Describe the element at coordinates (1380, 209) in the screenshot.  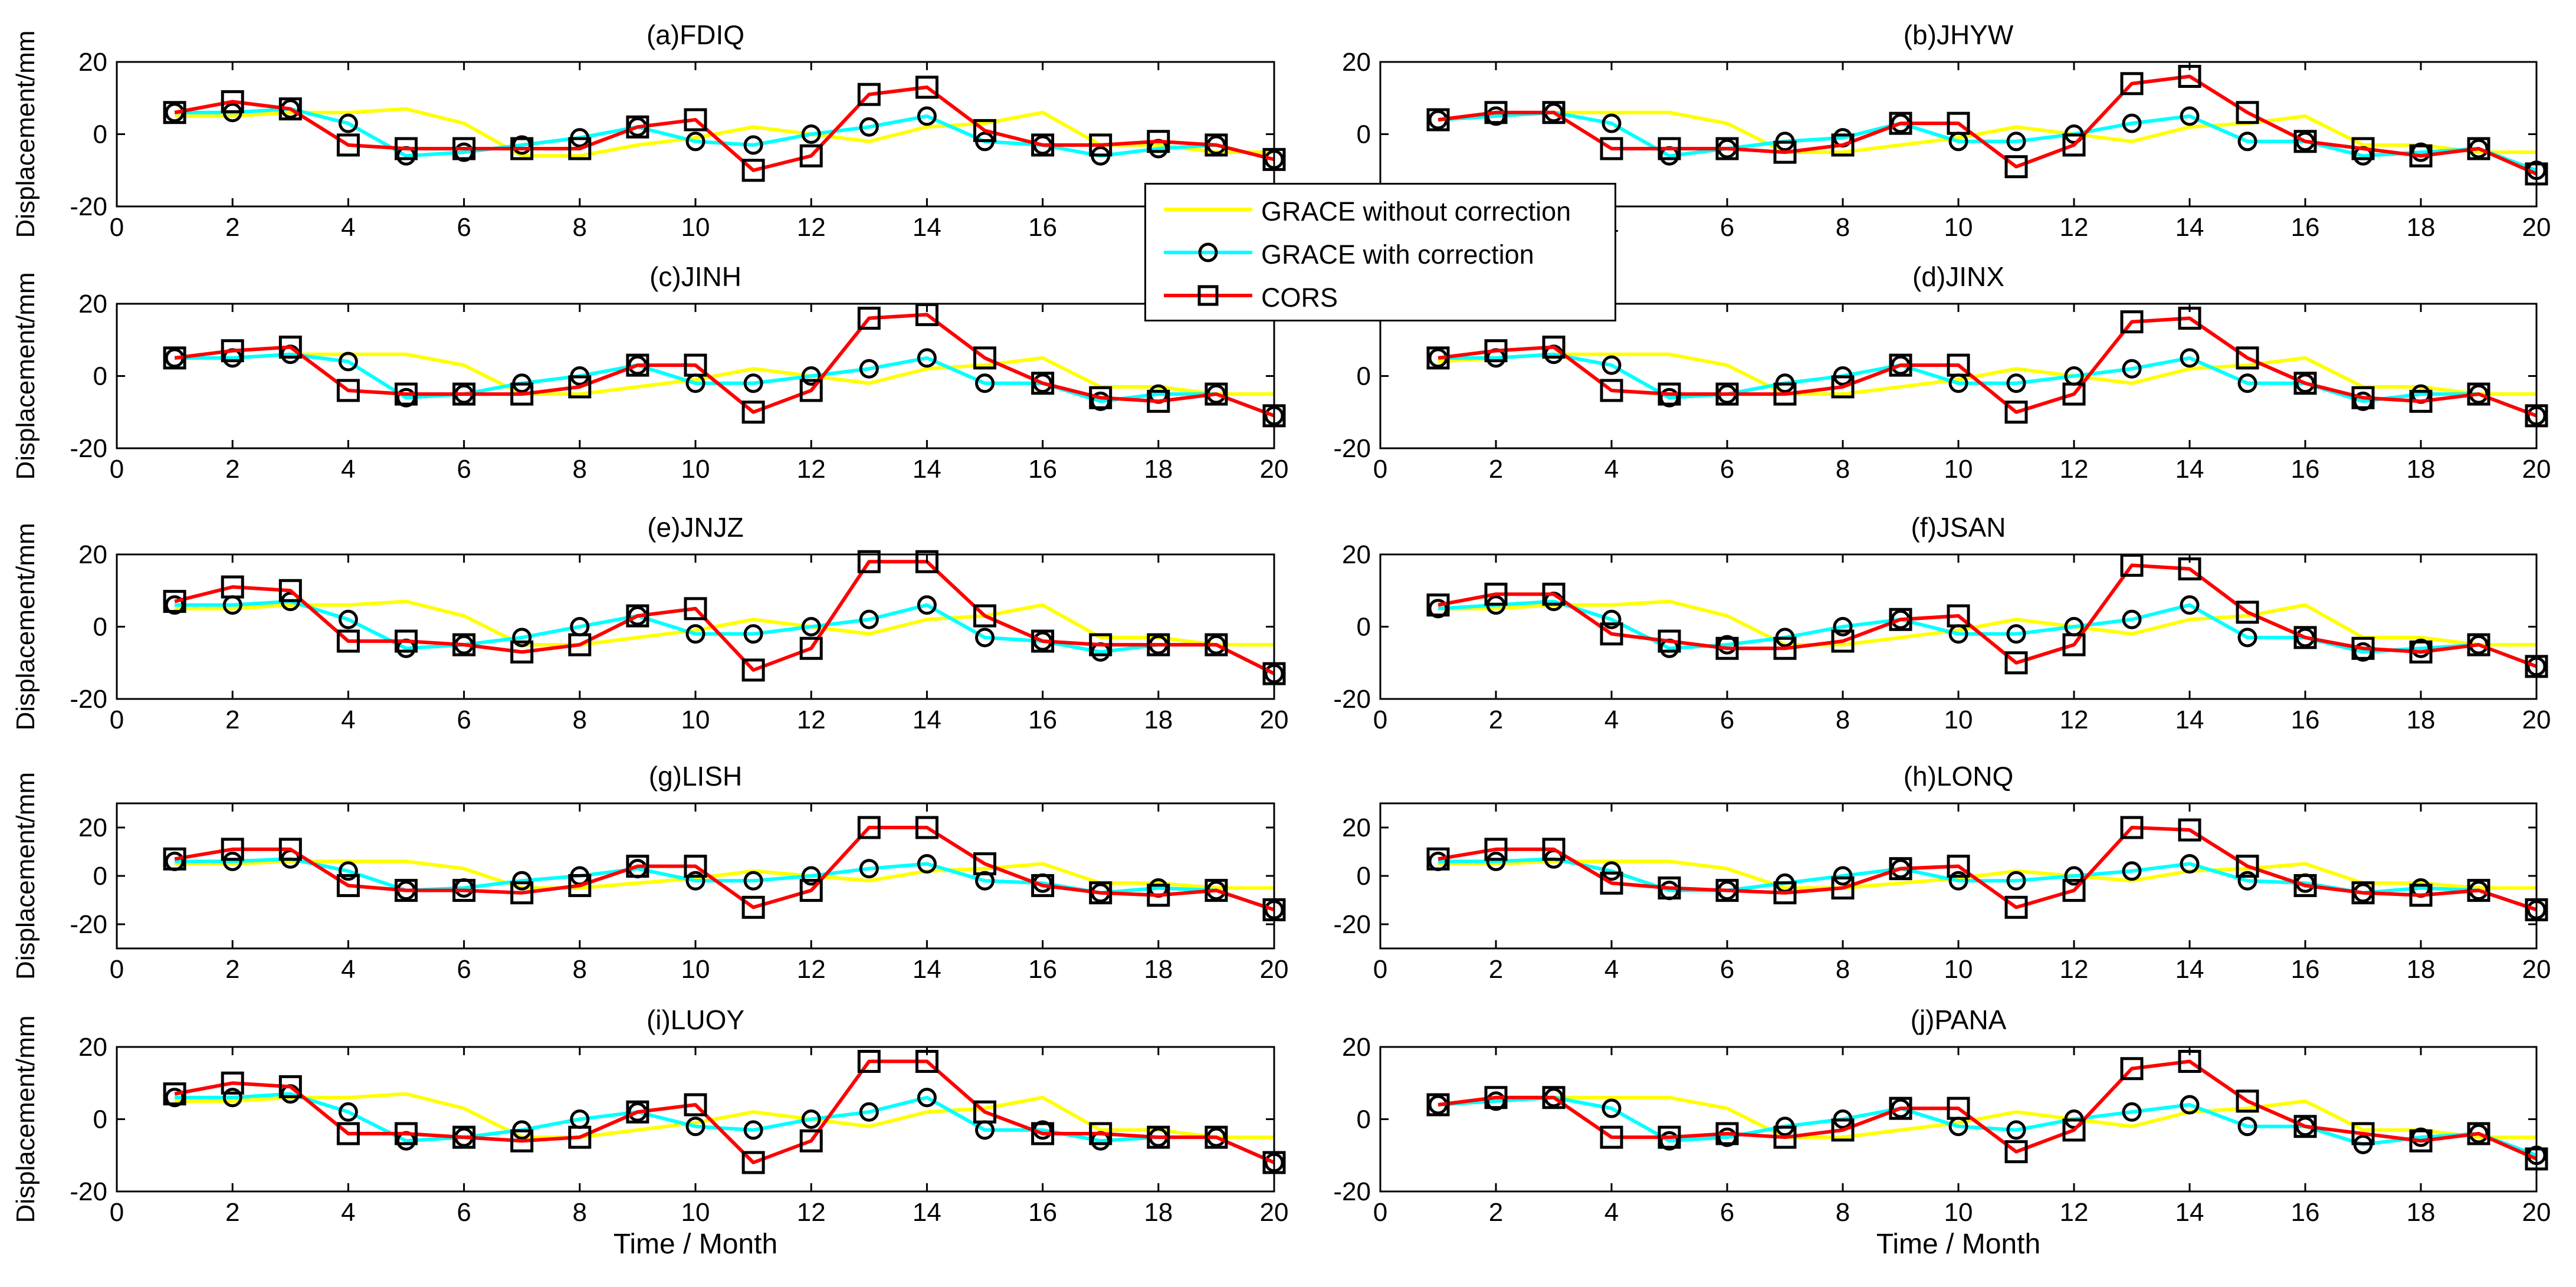
I see `legend-item-grace-without: GRACE without correction` at that location.